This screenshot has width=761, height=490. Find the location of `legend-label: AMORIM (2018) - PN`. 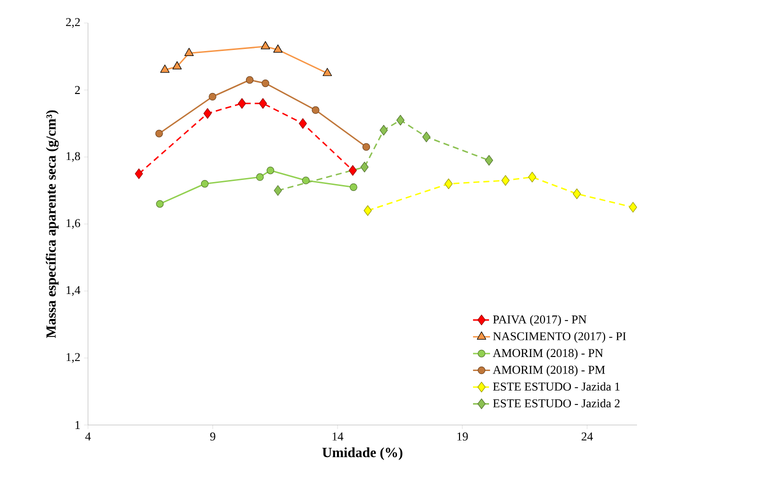

legend-label: AMORIM (2018) - PN is located at coordinates (548, 354).